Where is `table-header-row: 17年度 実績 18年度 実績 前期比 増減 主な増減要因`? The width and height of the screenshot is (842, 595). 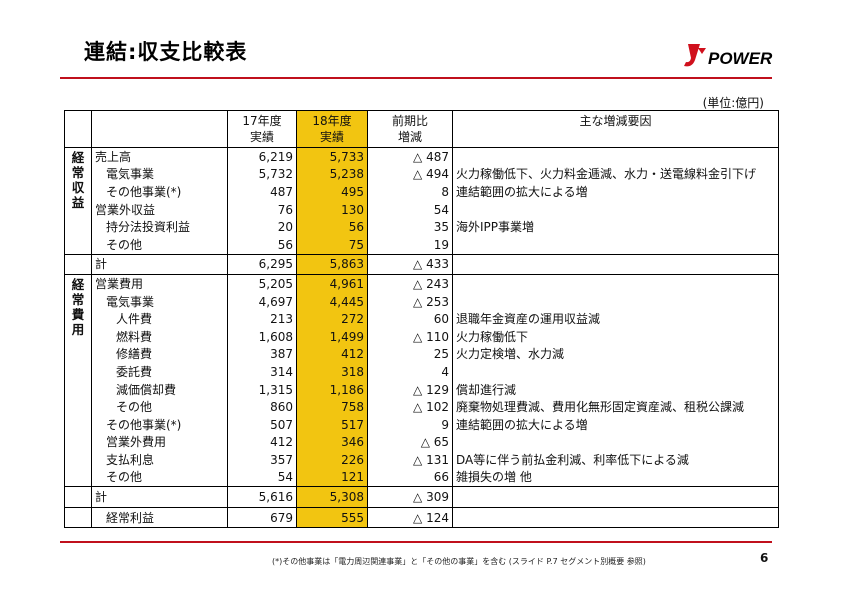
table-header-row: 17年度 実績 18年度 実績 前期比 増減 主な増減要因 is located at coordinates (421, 129).